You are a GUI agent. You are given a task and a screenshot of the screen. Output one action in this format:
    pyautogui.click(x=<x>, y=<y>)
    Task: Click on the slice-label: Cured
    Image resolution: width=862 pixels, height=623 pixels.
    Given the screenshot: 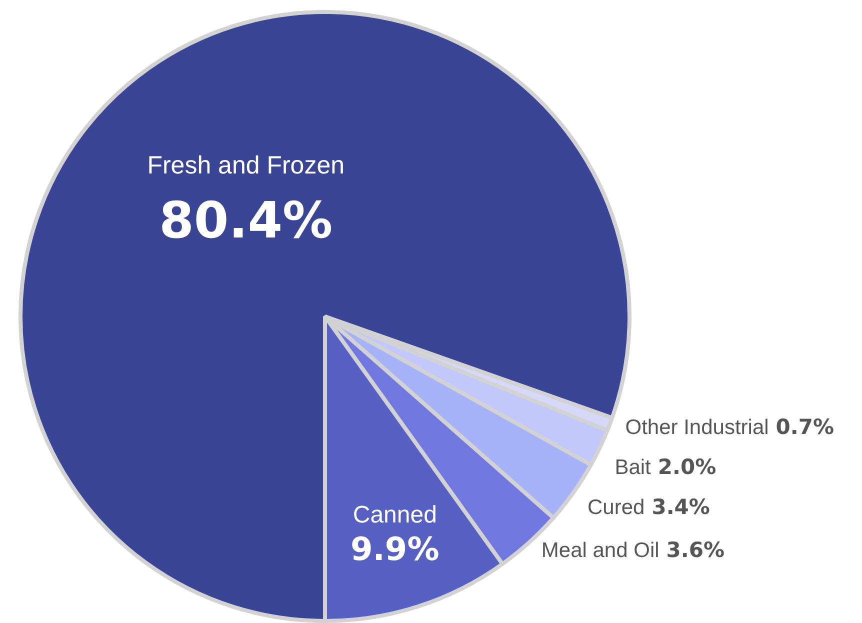 What is the action you would take?
    pyautogui.click(x=616, y=508)
    